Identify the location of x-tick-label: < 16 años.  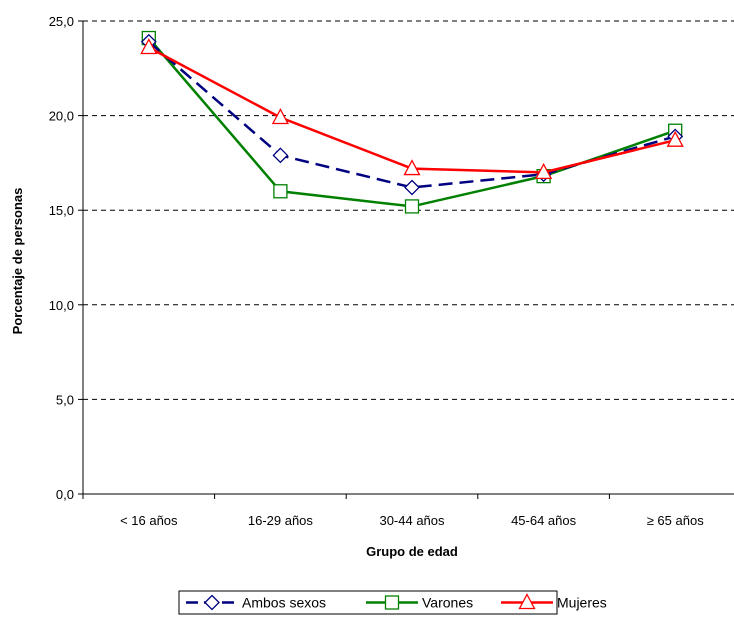
(149, 520).